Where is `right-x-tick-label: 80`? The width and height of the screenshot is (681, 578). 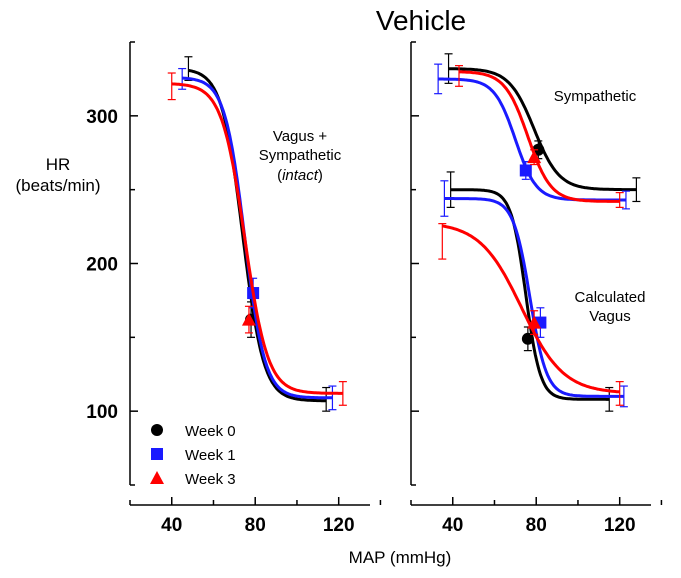
right-x-tick-label: 80 is located at coordinates (536, 525).